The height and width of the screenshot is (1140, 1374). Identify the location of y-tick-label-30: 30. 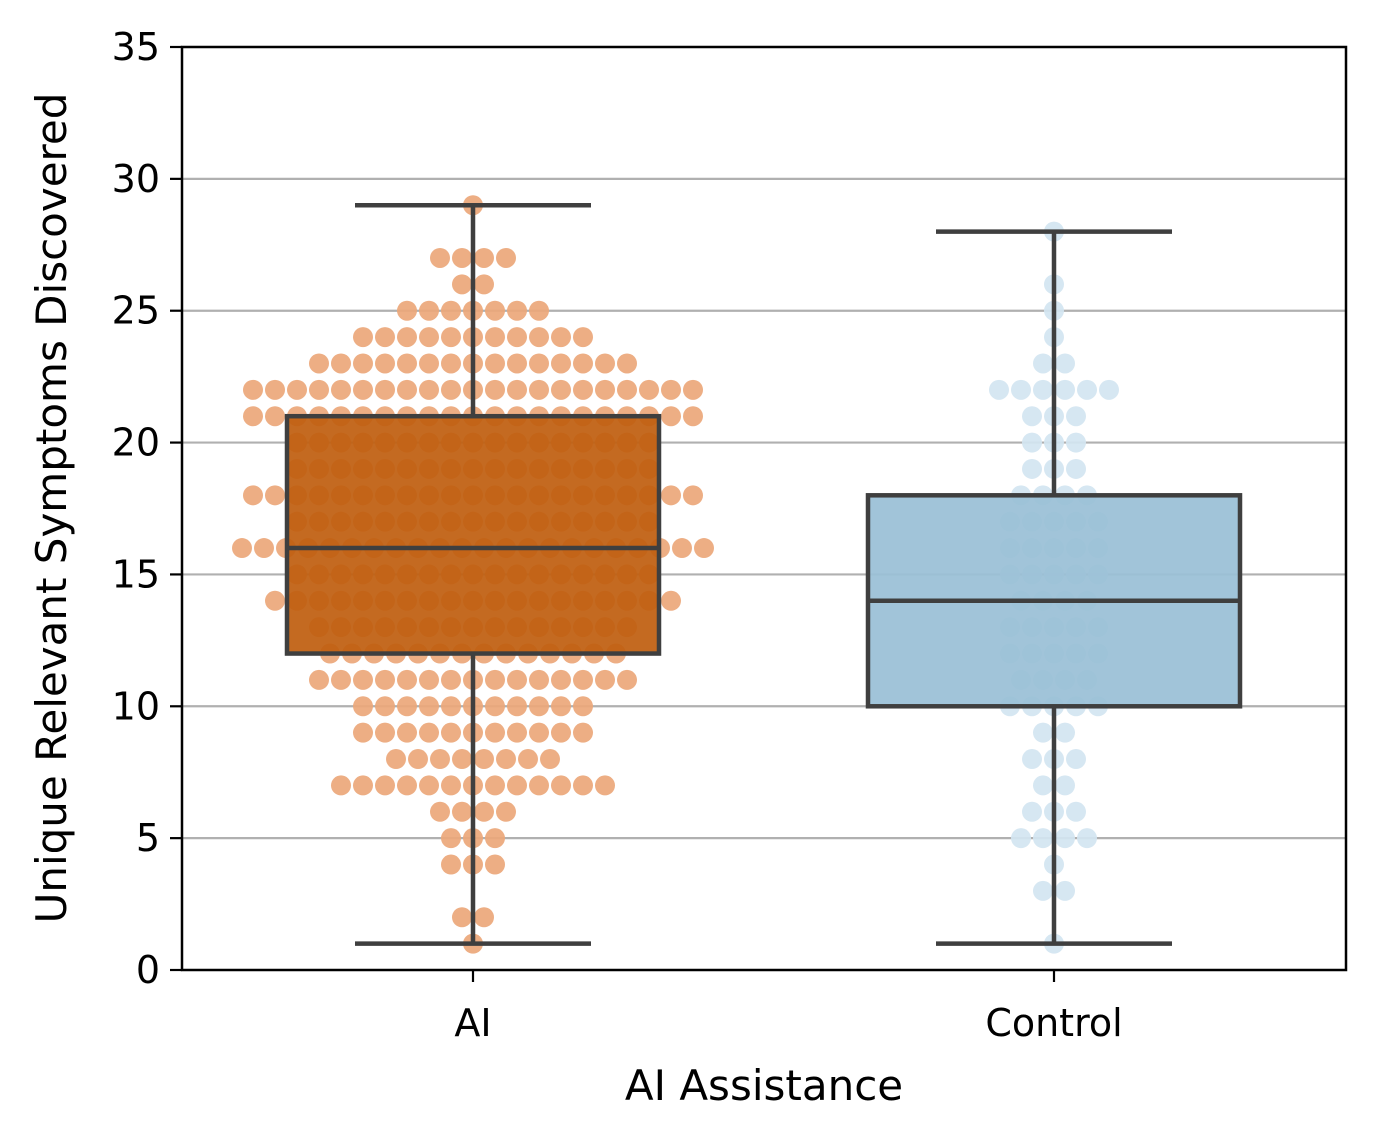
(136, 179).